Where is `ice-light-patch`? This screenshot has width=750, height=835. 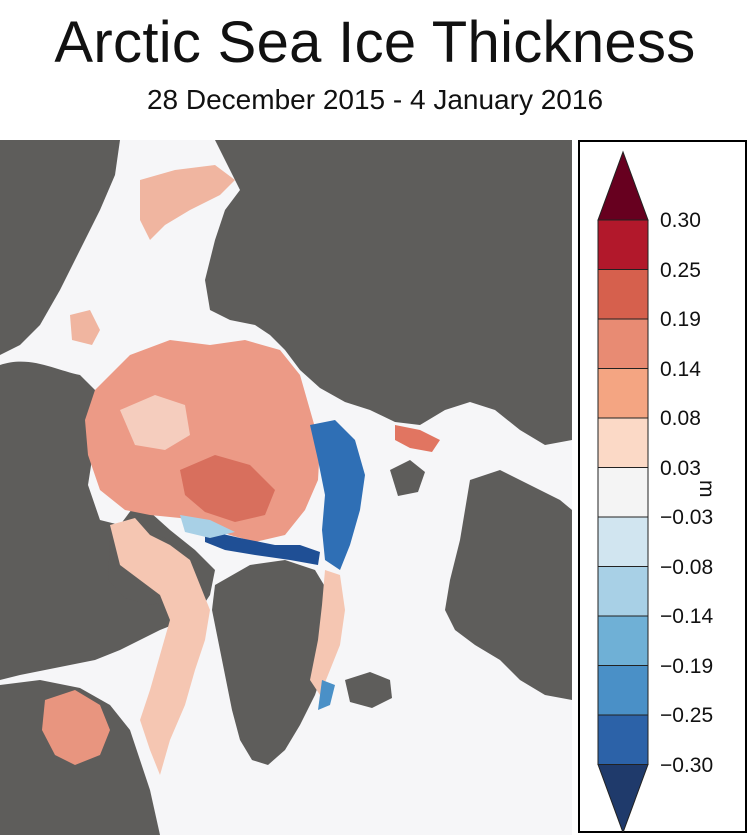 ice-light-patch is located at coordinates (155, 422).